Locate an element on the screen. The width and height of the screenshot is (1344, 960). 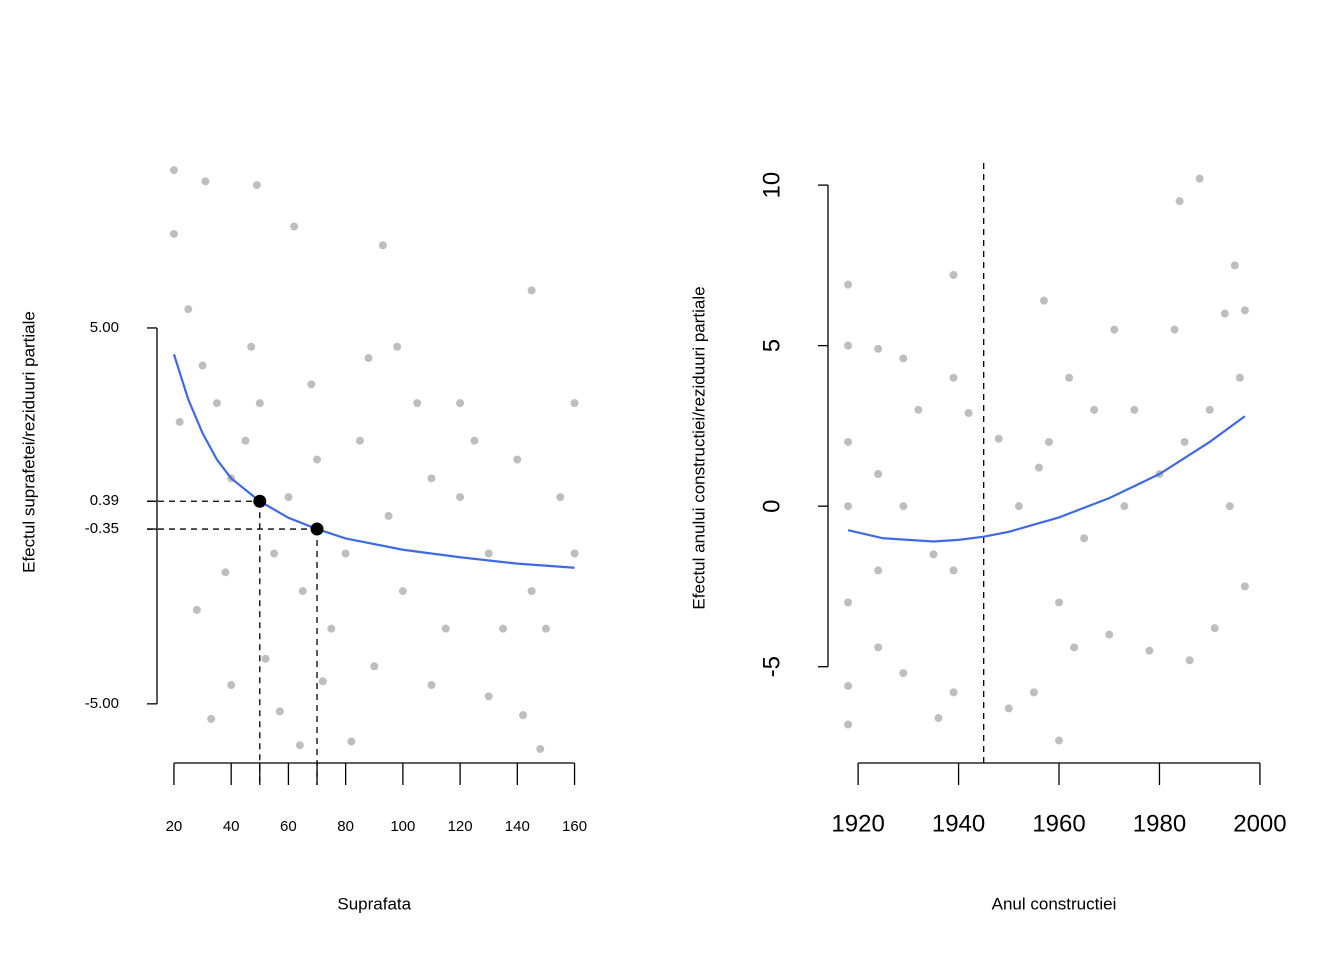
y-tick-label: 5.00 is located at coordinates (104, 327).